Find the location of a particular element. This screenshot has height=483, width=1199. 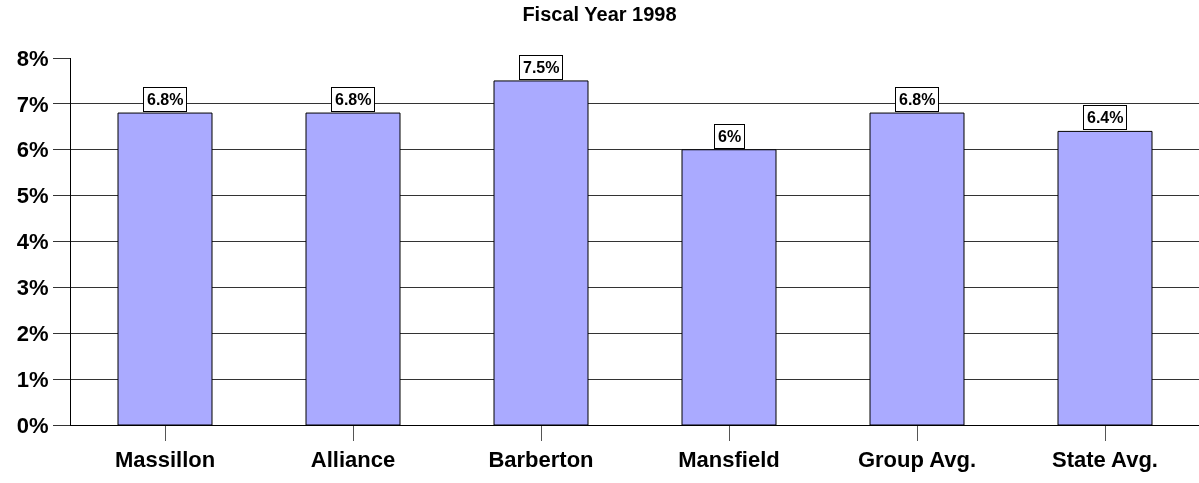

y-tick-label: 6% is located at coordinates (32, 150).